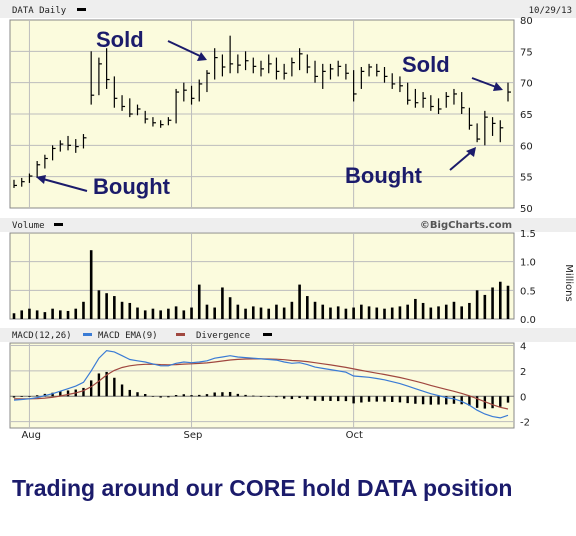 This screenshot has height=536, width=576. What do you see at coordinates (568, 282) in the screenshot?
I see `volume-unit-label: Millions` at bounding box center [568, 282].